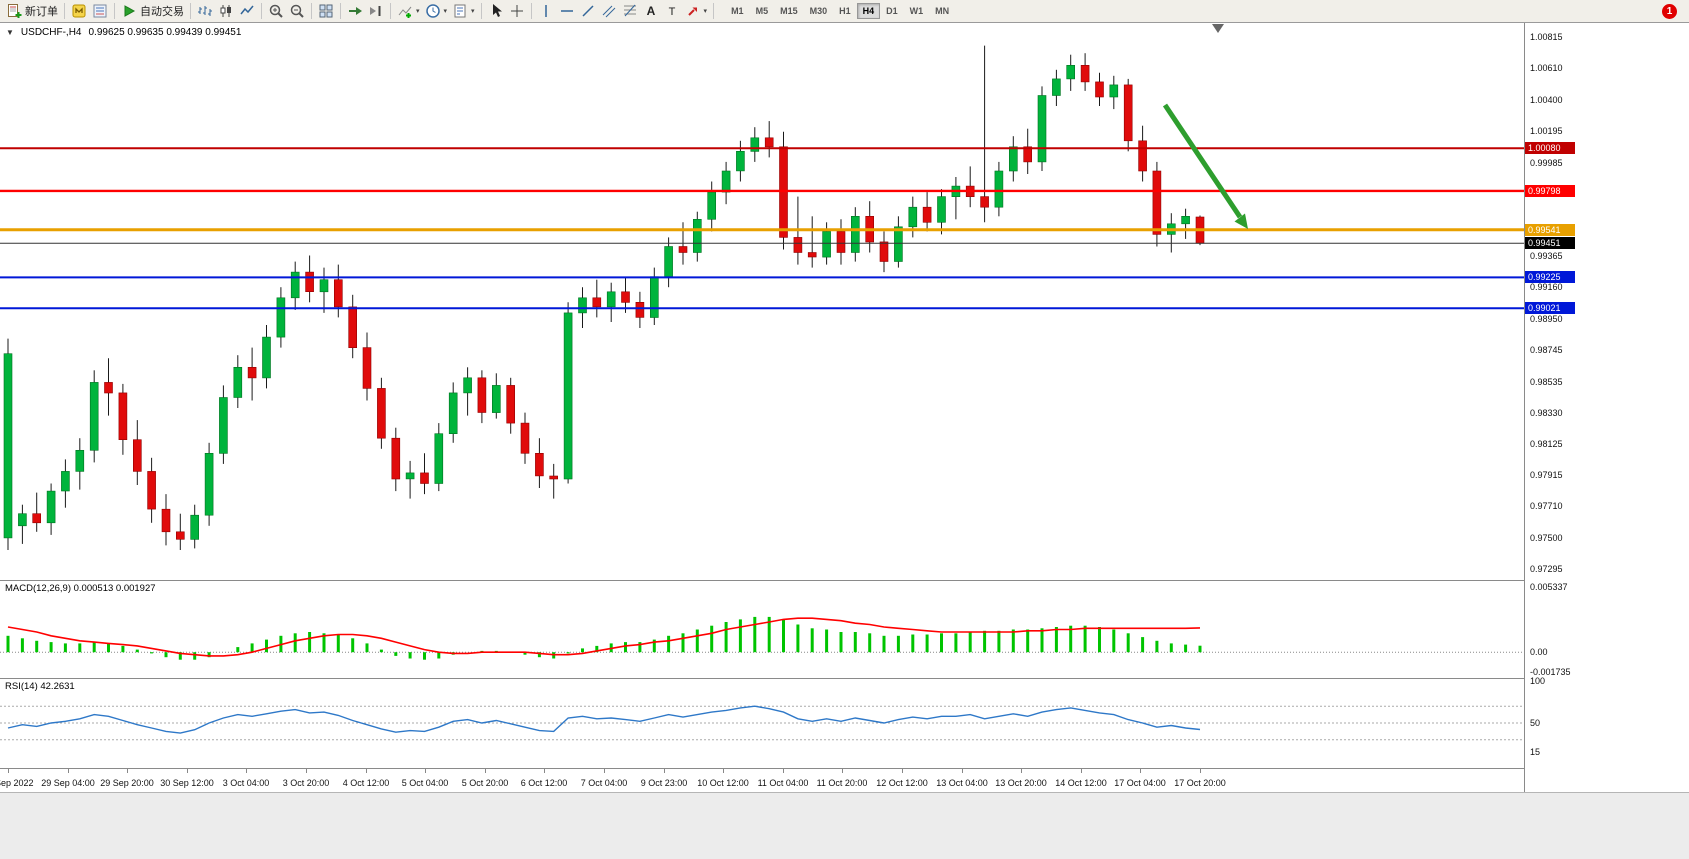 This screenshot has width=1689, height=859. What do you see at coordinates (1669, 11) in the screenshot?
I see `notification-badge: 1` at bounding box center [1669, 11].